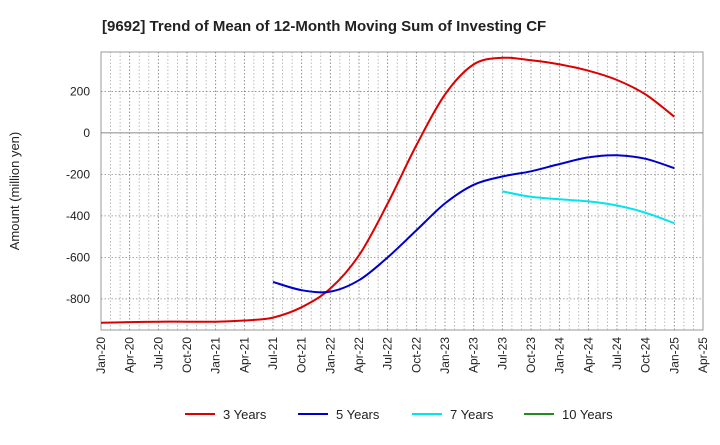 Image resolution: width=720 pixels, height=445 pixels. Describe the element at coordinates (86, 133) in the screenshot. I see `y-tick-label: 0` at that location.